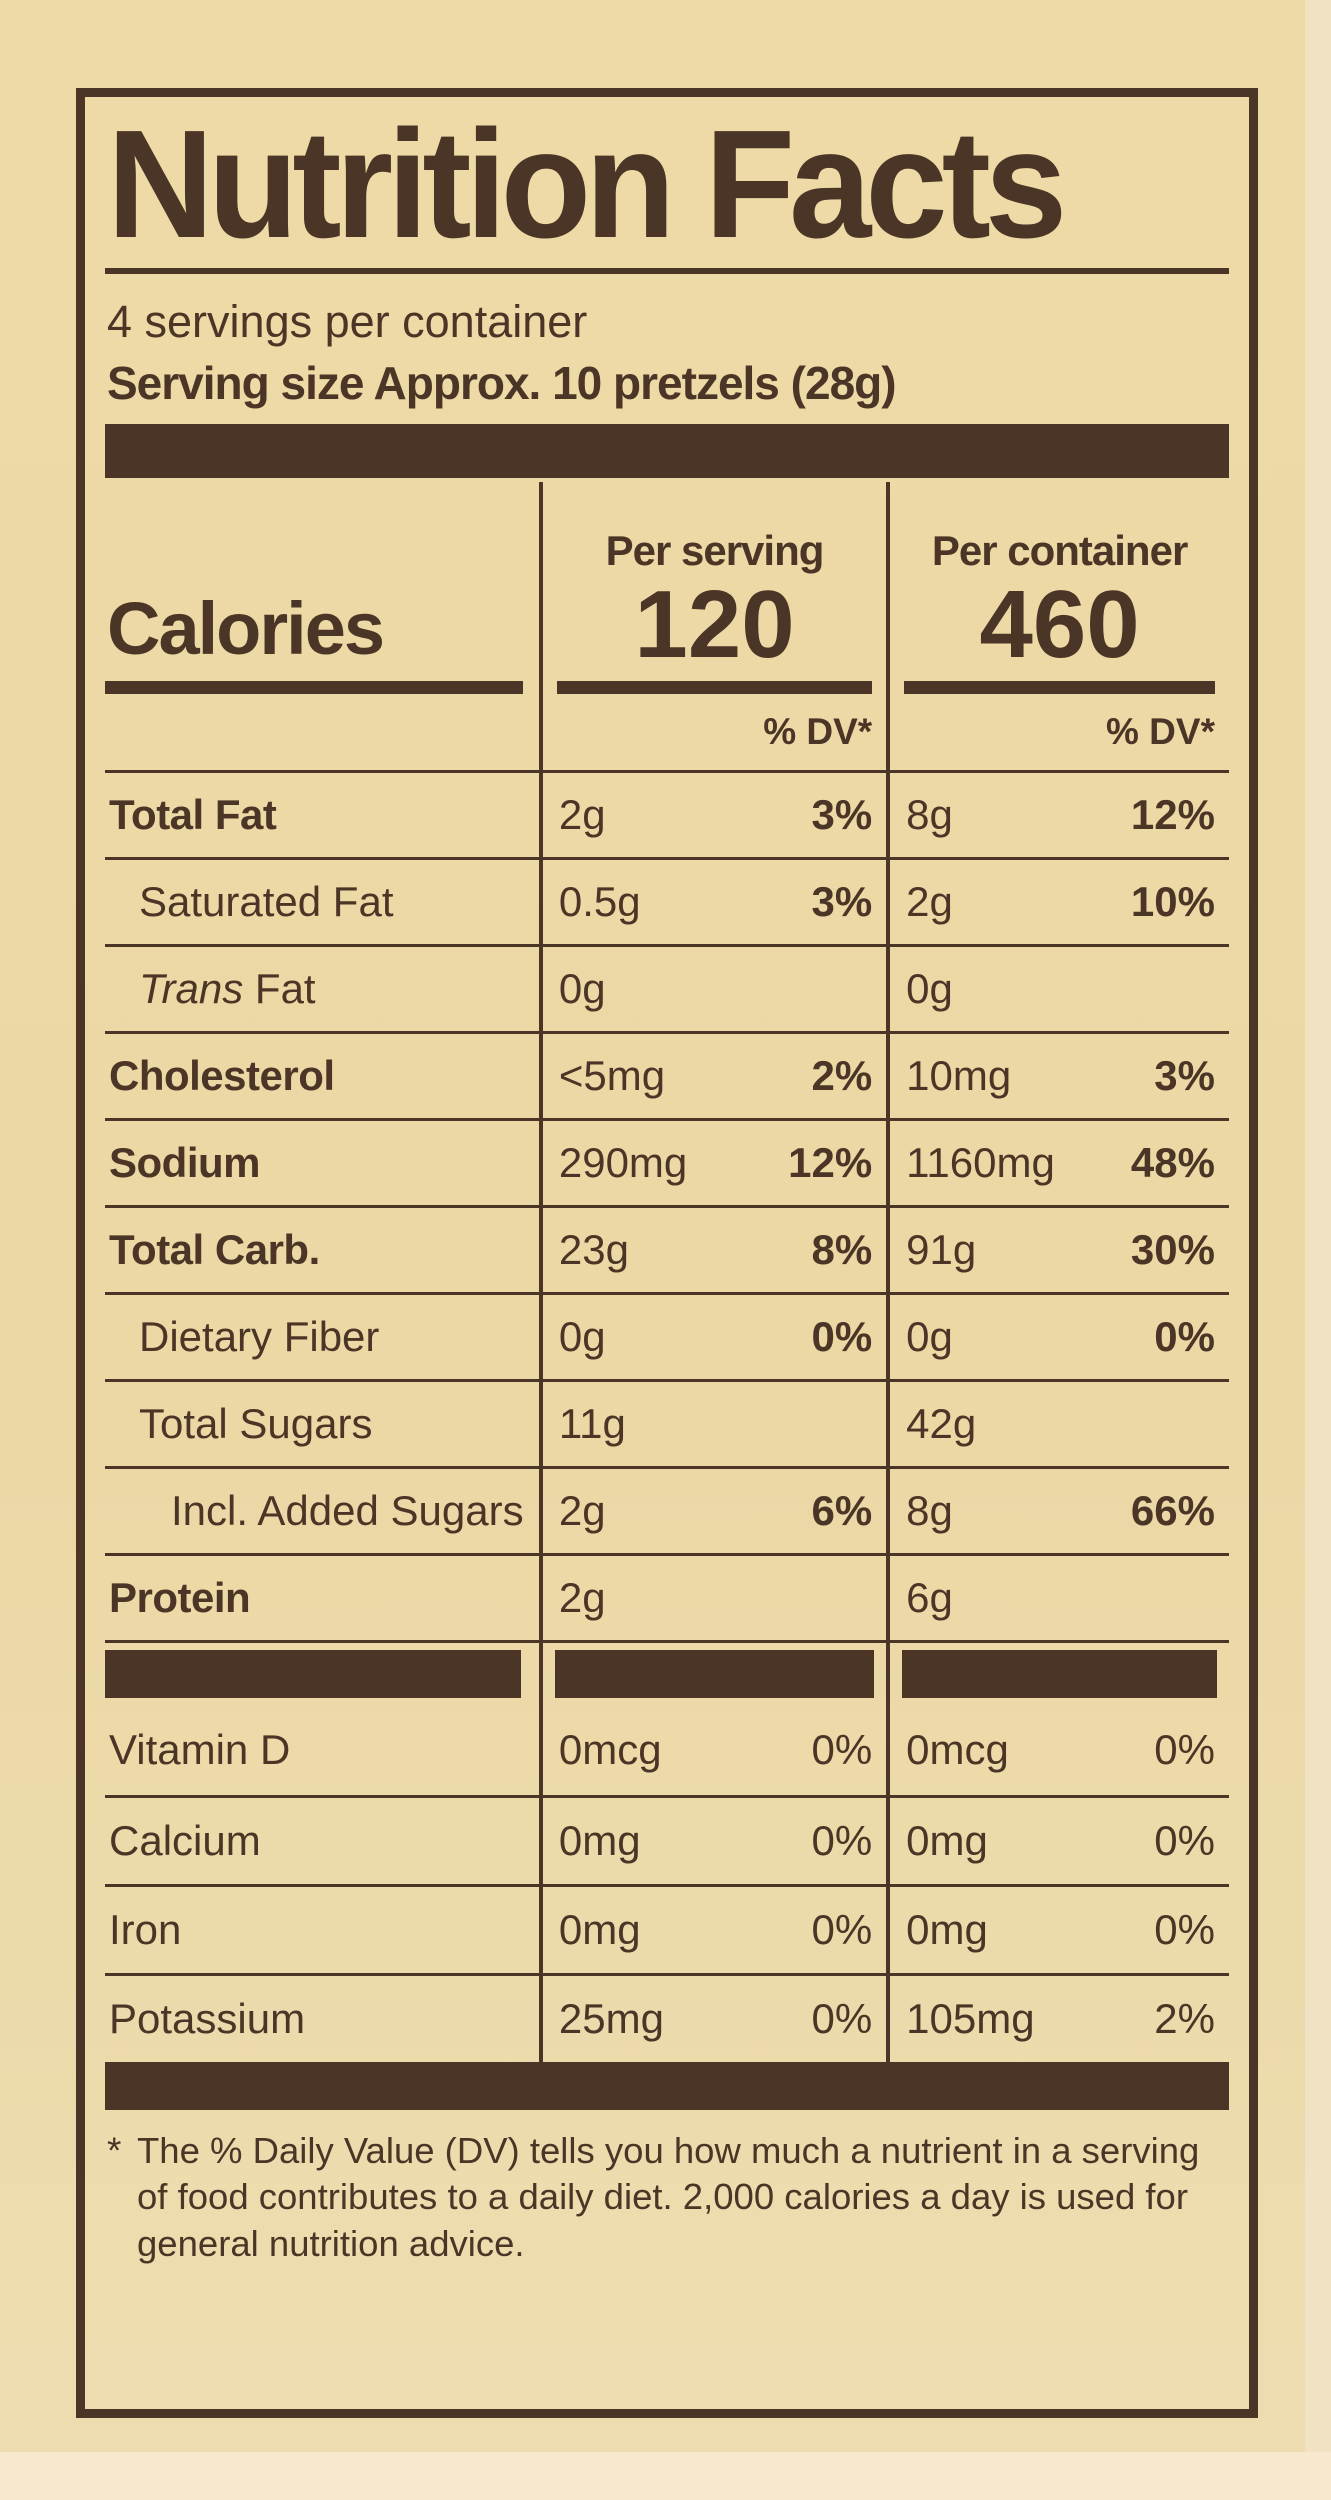  Describe the element at coordinates (322, 1163) in the screenshot. I see `nutrient-name-cell: Sodium` at that location.